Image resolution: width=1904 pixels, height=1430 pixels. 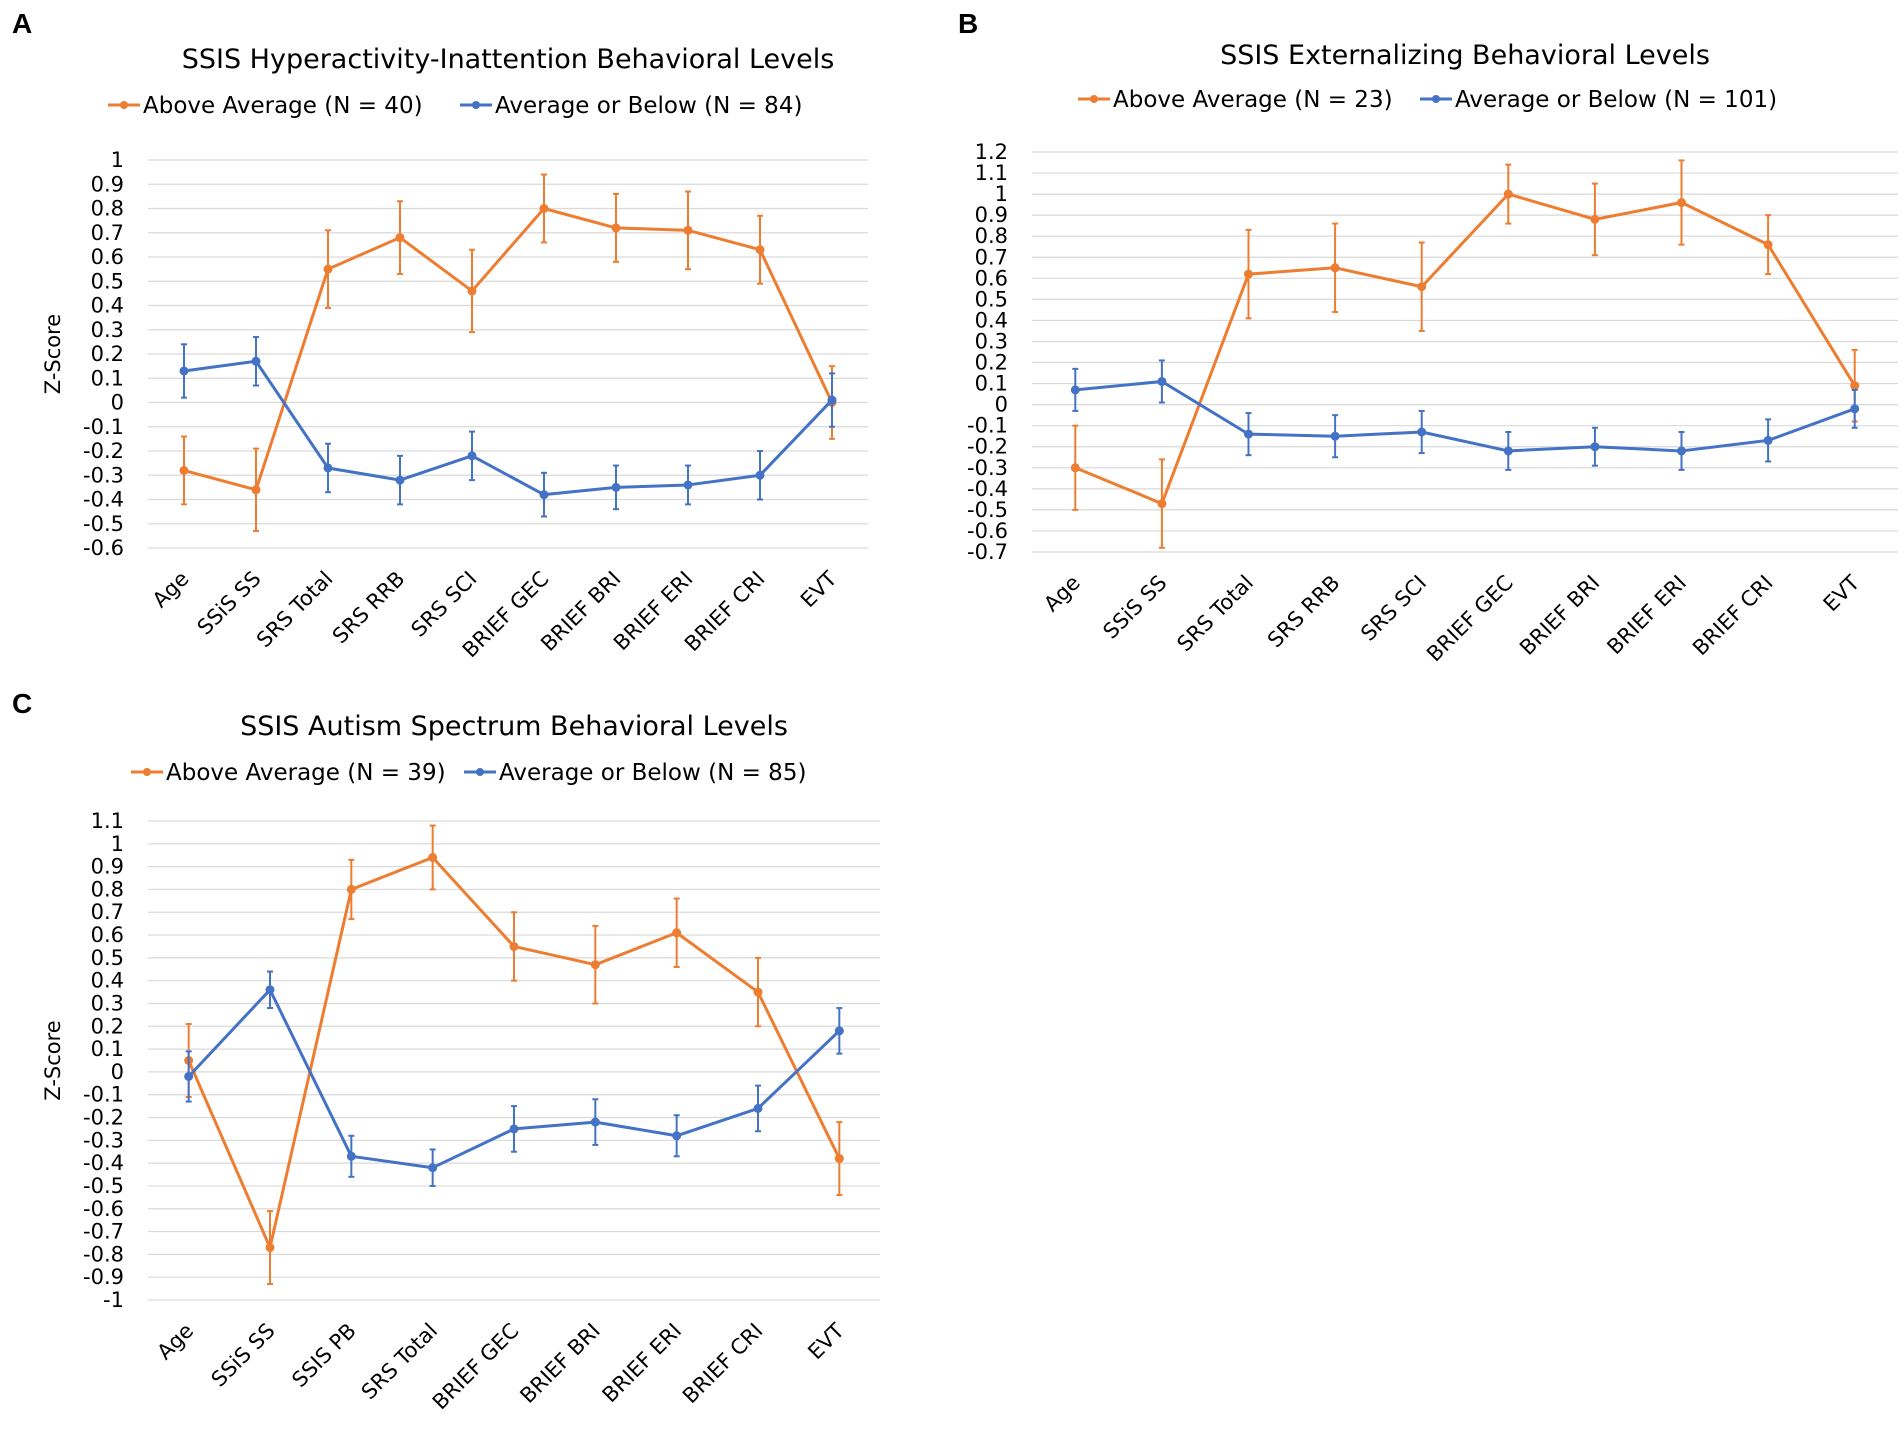 I want to click on y-tick-label: -0.5, so click(x=987, y=510).